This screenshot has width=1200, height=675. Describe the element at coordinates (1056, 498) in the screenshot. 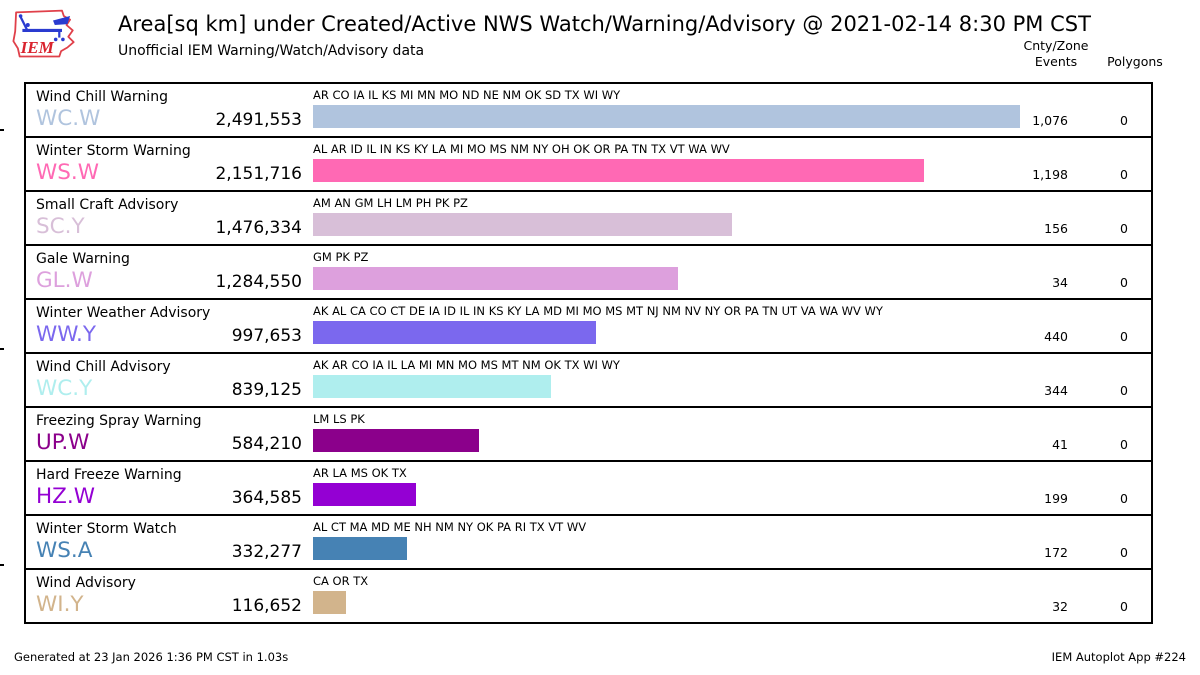

I see `events-count: 199` at that location.